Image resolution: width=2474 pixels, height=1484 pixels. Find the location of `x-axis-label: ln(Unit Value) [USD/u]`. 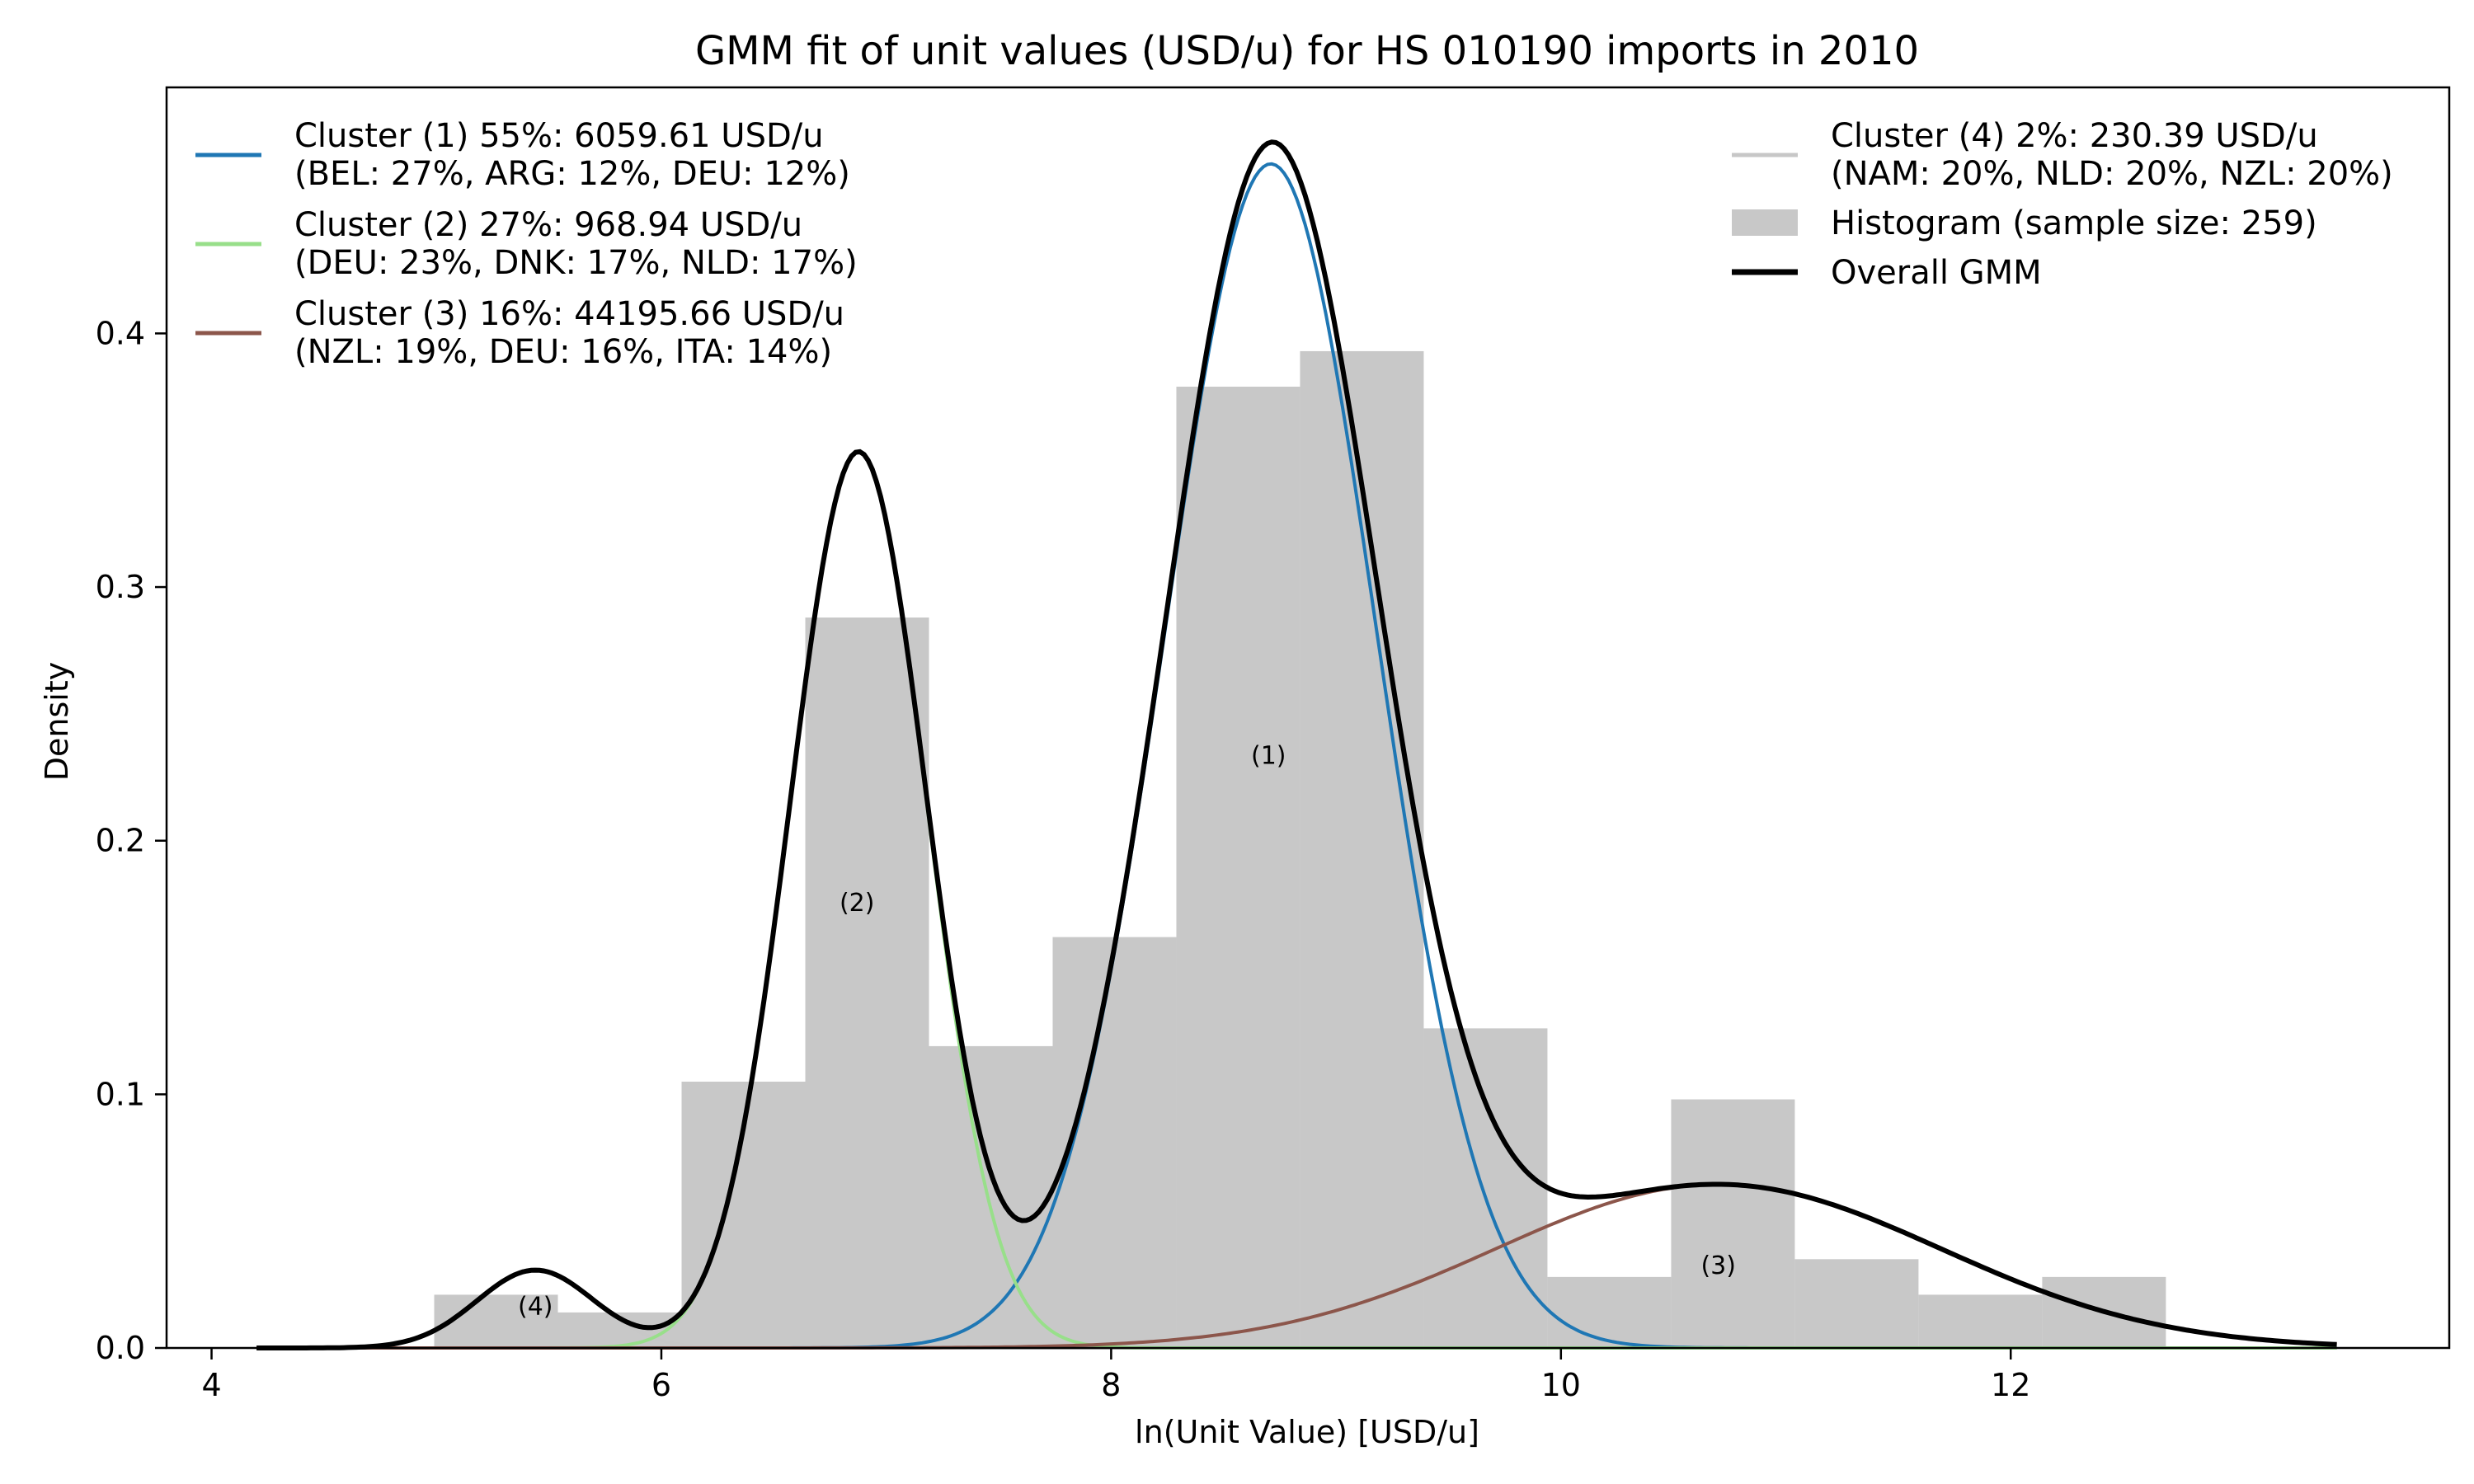

x-axis-label: ln(Unit Value) [USD/u] is located at coordinates (1307, 1432).